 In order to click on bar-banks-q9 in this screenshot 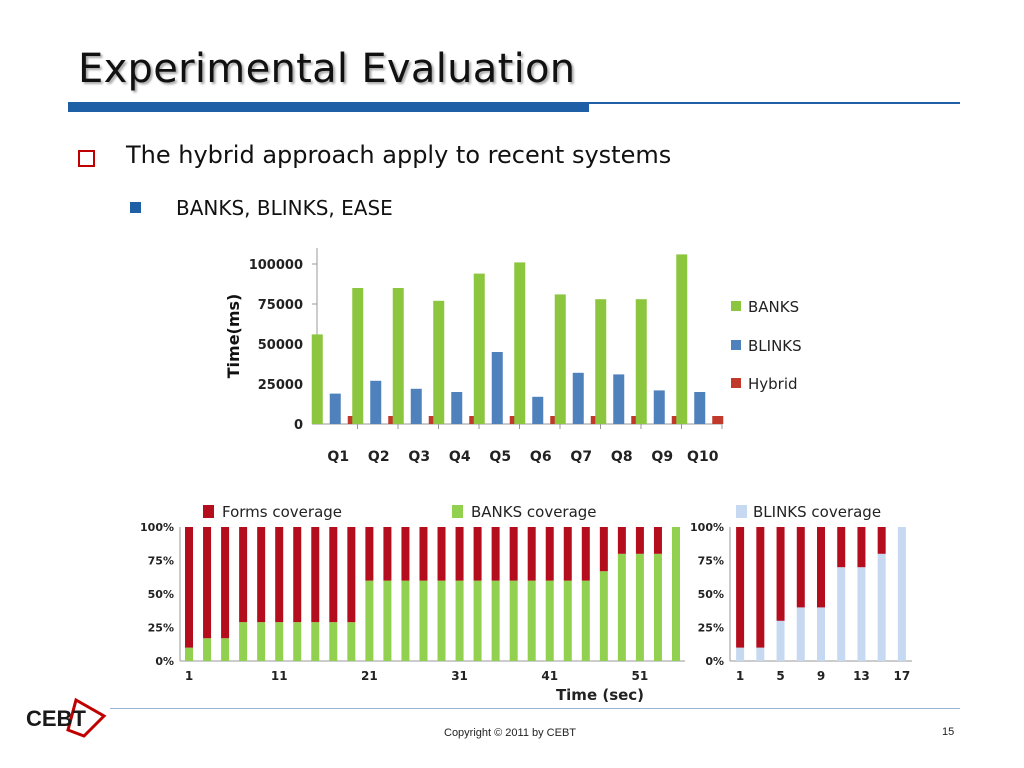, I will do `click(641, 361)`.